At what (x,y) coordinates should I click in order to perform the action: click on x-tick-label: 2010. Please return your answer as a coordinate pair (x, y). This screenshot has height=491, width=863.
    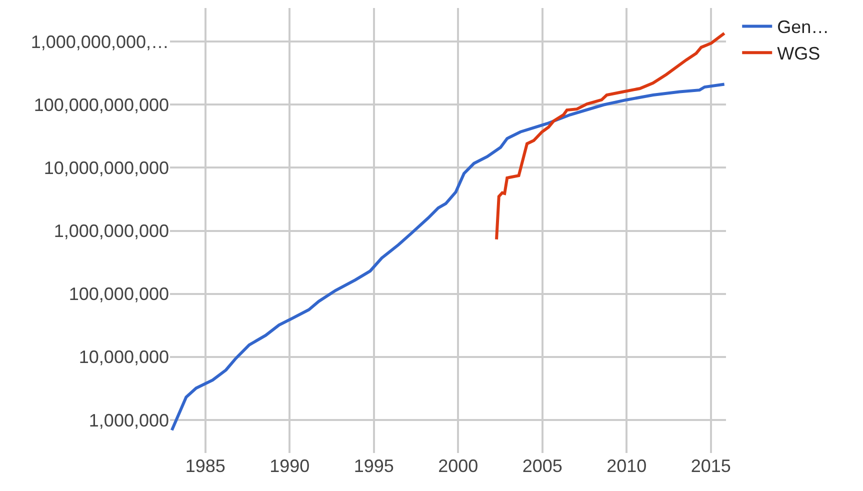
    Looking at the image, I should click on (626, 466).